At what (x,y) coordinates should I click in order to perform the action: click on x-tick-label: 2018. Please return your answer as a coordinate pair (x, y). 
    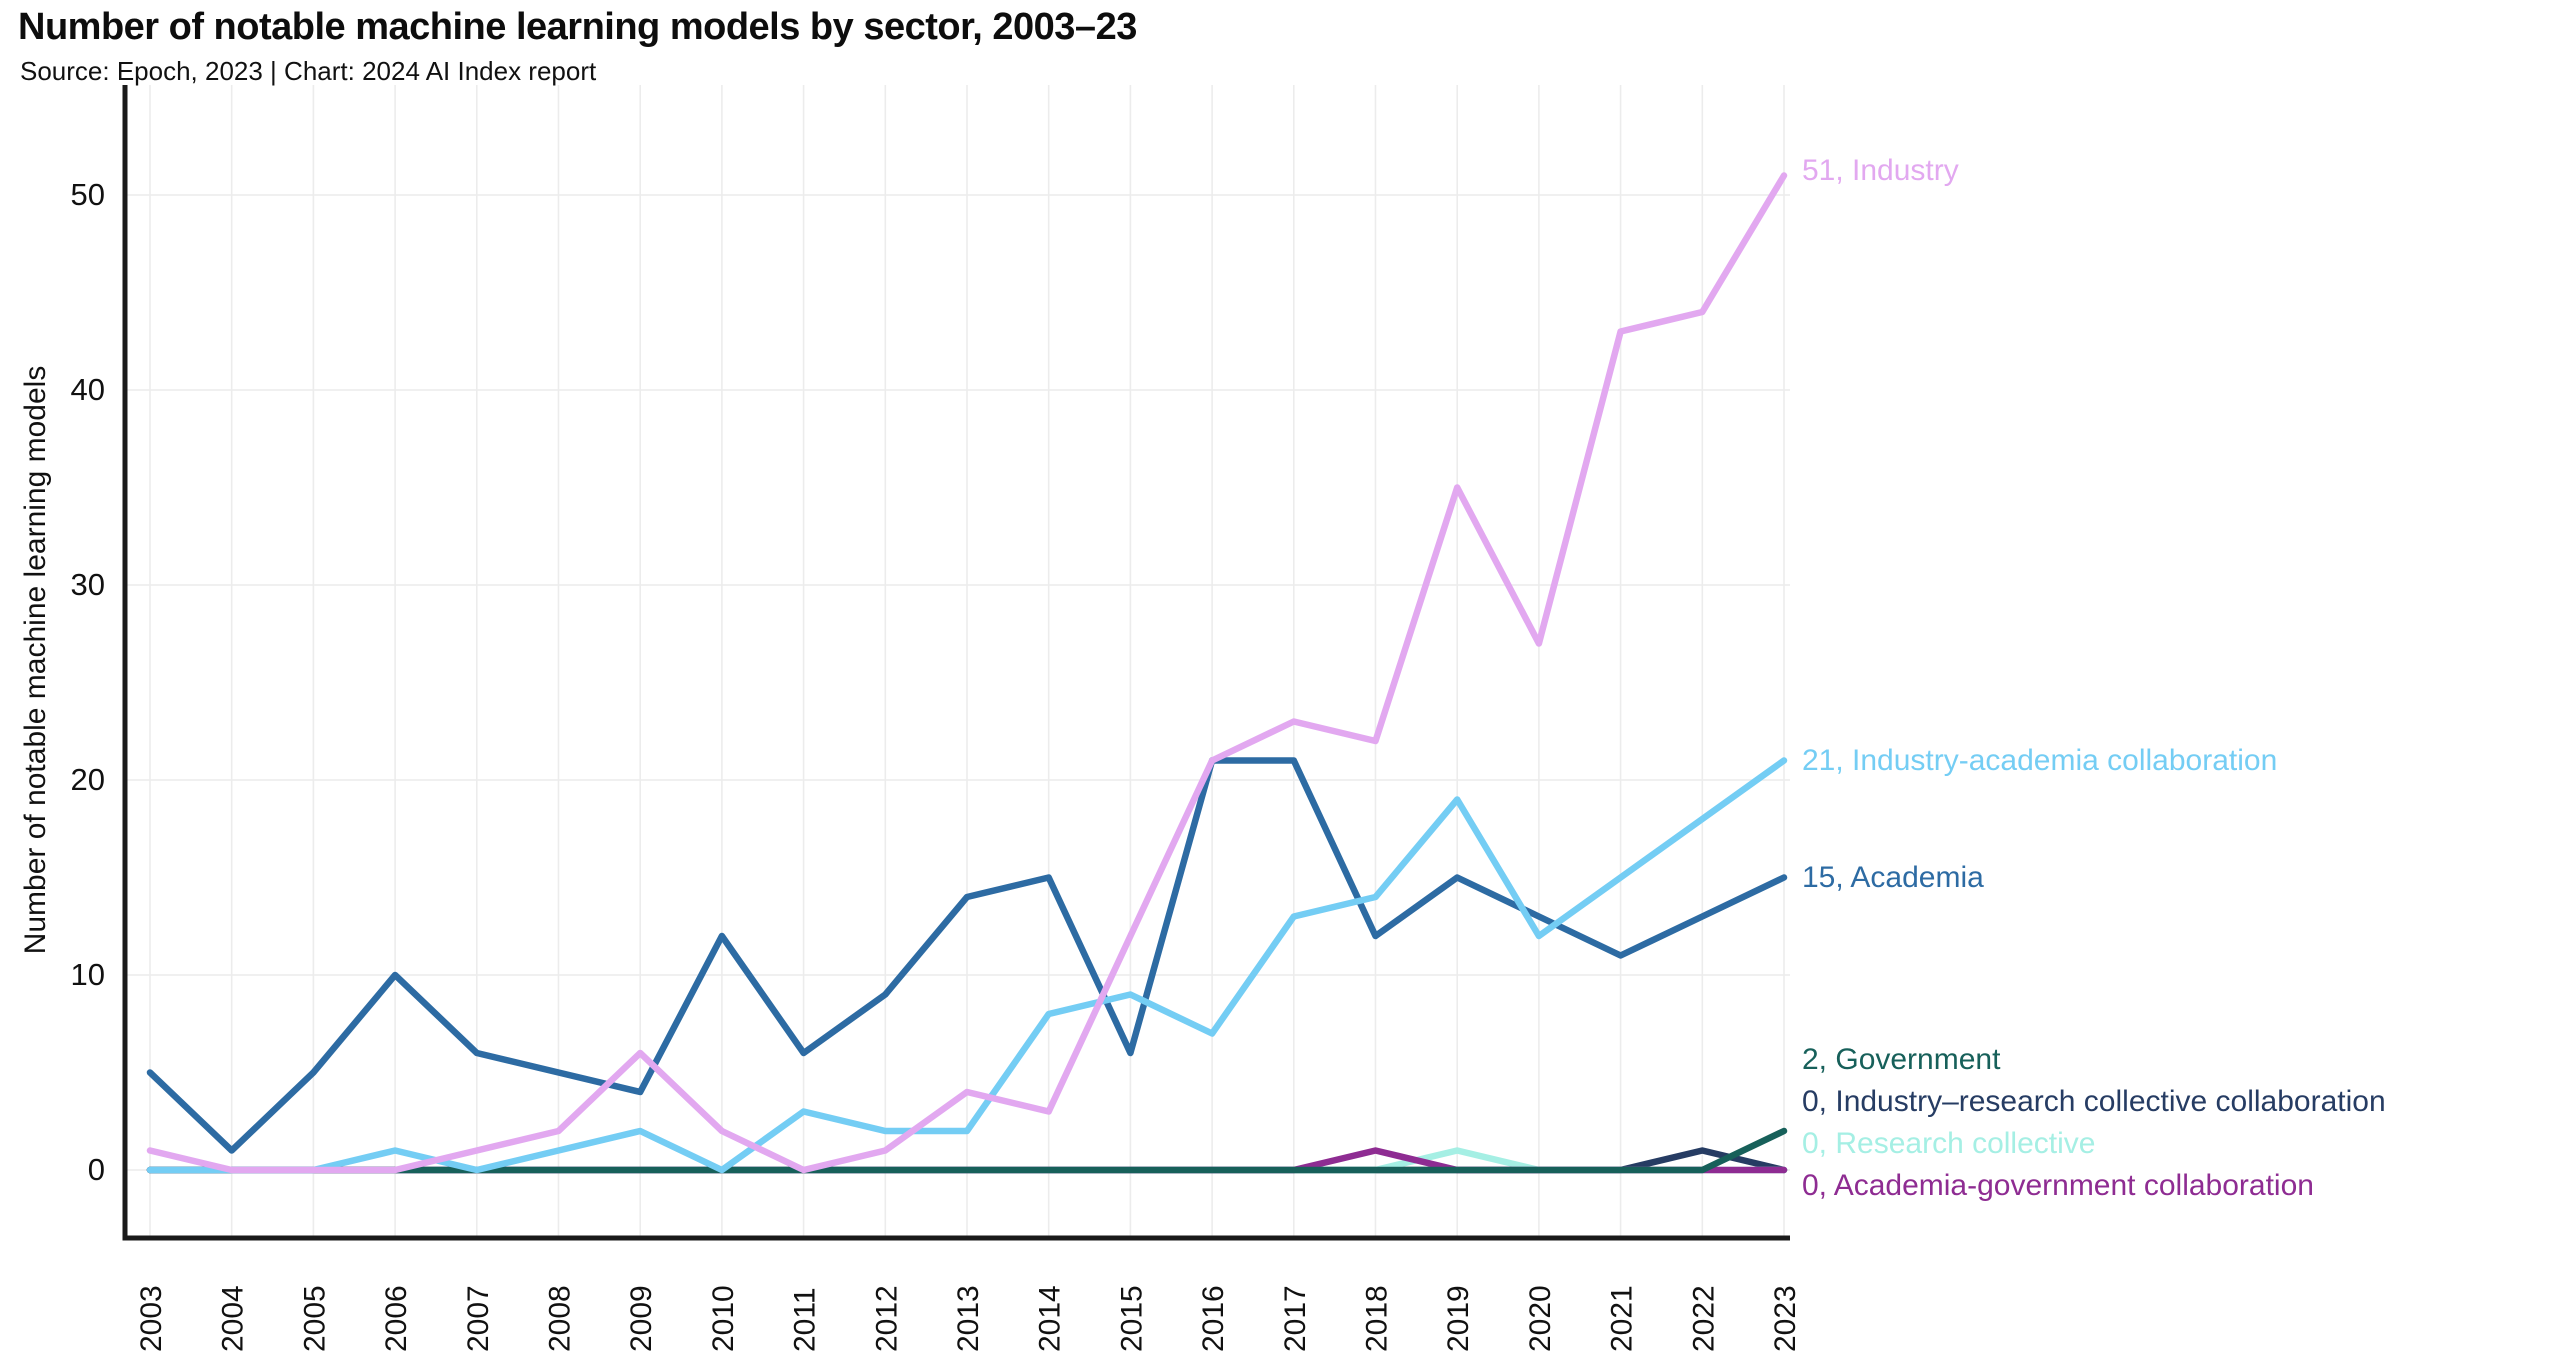
    Looking at the image, I should click on (1377, 1318).